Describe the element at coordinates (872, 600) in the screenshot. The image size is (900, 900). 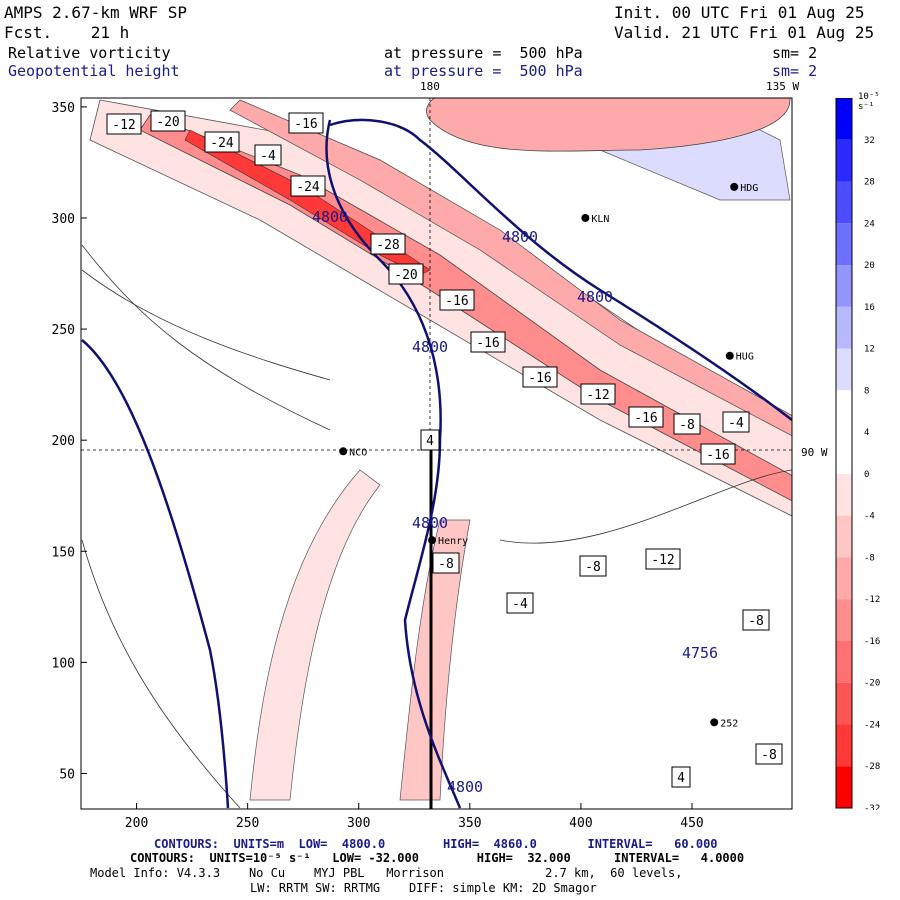
I see `colorbar-label: -12` at that location.